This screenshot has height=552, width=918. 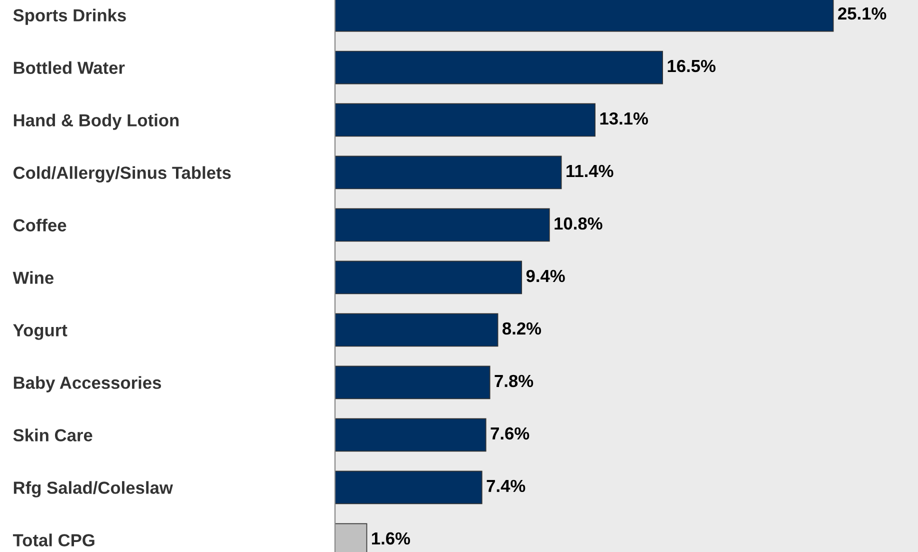 I want to click on y-tick-label: Sports Drinks, so click(x=69, y=16).